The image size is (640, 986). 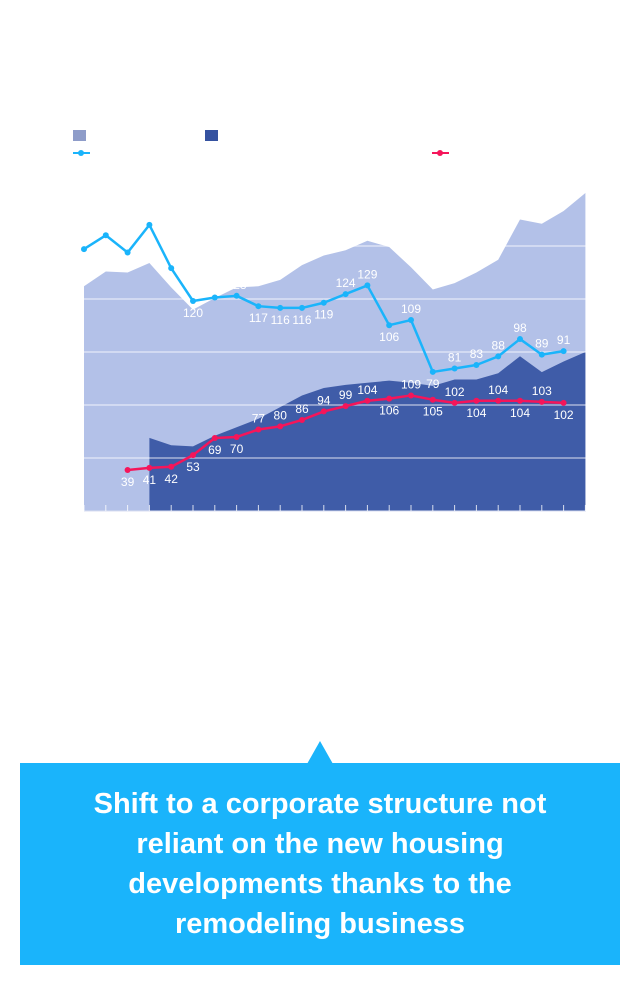 What do you see at coordinates (79, 135) in the screenshot?
I see `legend-swatch-light-area` at bounding box center [79, 135].